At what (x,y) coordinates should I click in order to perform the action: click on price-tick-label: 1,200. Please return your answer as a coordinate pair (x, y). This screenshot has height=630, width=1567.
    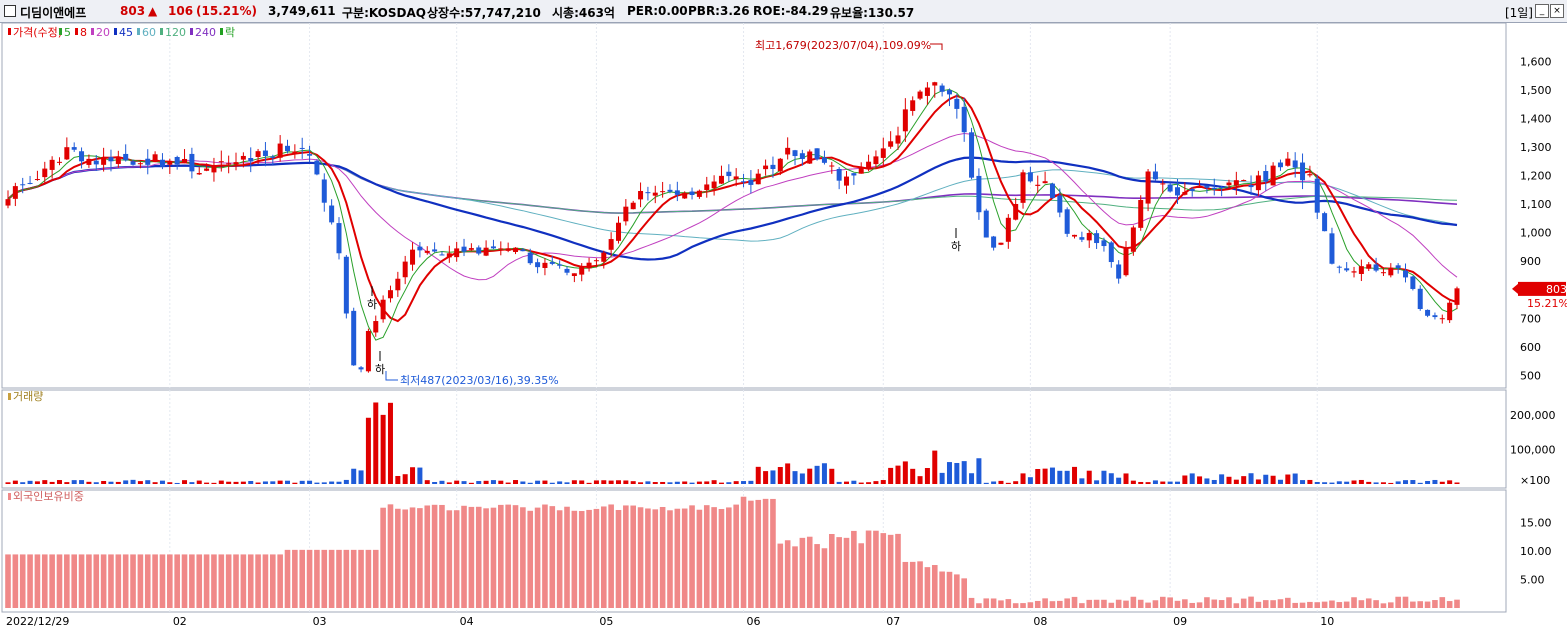
    Looking at the image, I should click on (1536, 176).